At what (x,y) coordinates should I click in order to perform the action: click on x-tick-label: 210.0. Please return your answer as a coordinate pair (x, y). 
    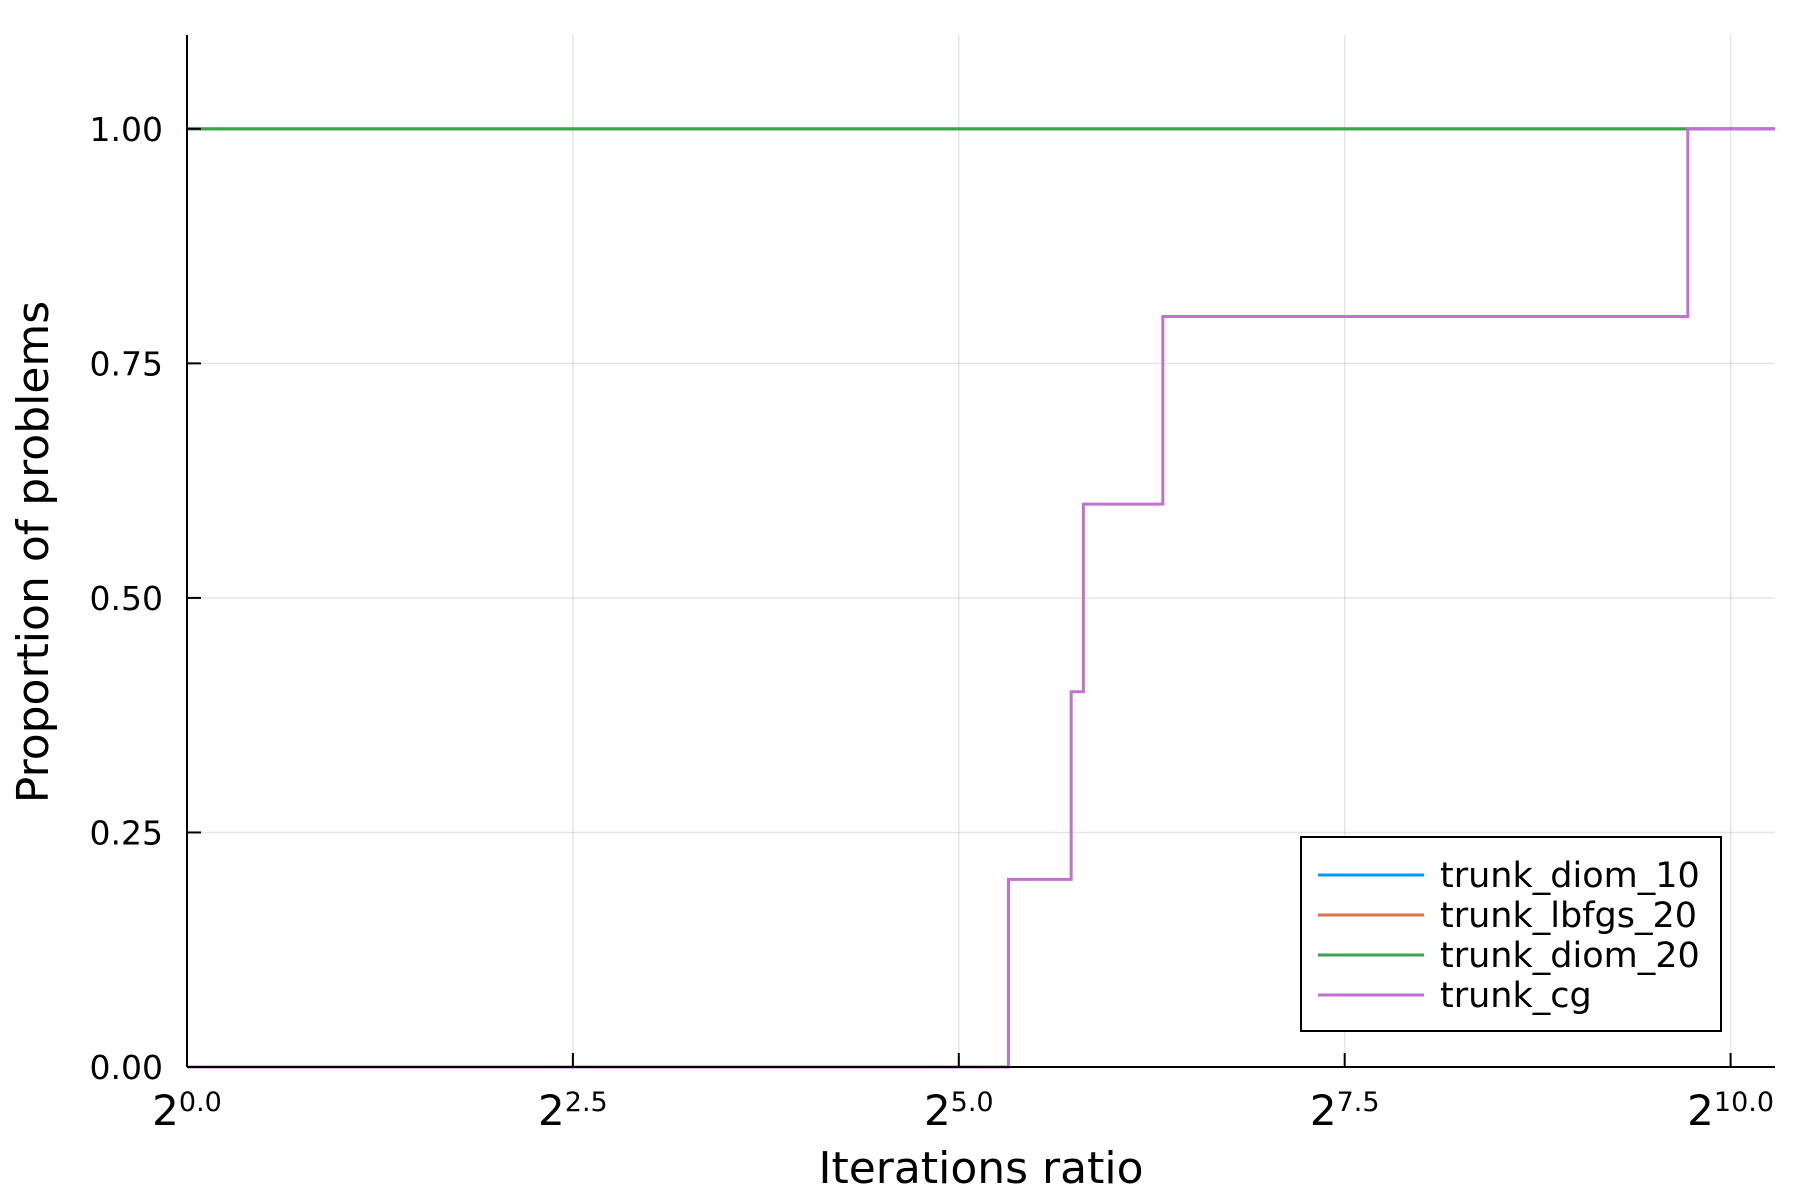
    Looking at the image, I should click on (1730, 1110).